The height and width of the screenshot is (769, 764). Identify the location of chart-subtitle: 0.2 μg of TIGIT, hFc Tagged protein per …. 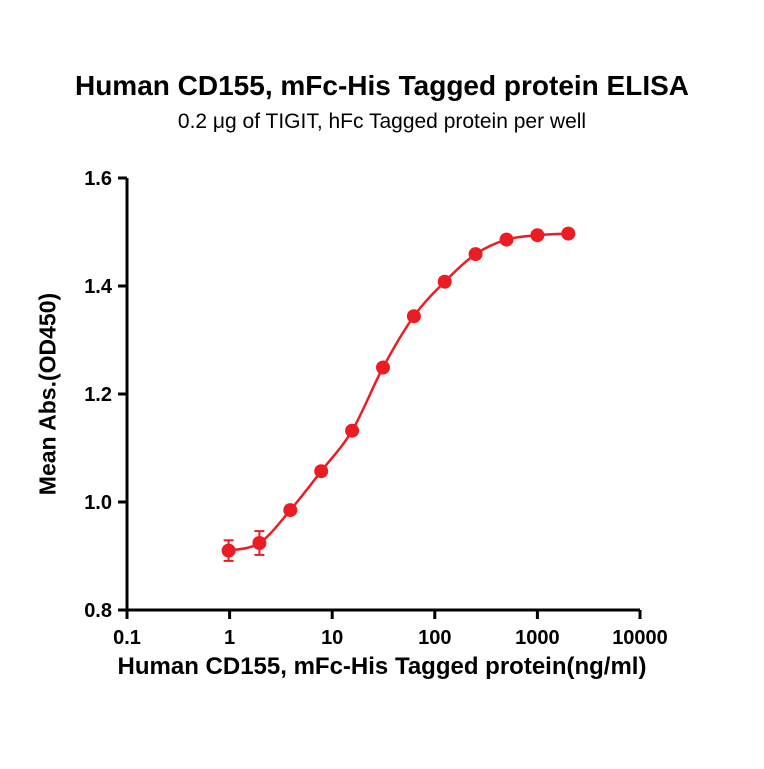
(382, 121).